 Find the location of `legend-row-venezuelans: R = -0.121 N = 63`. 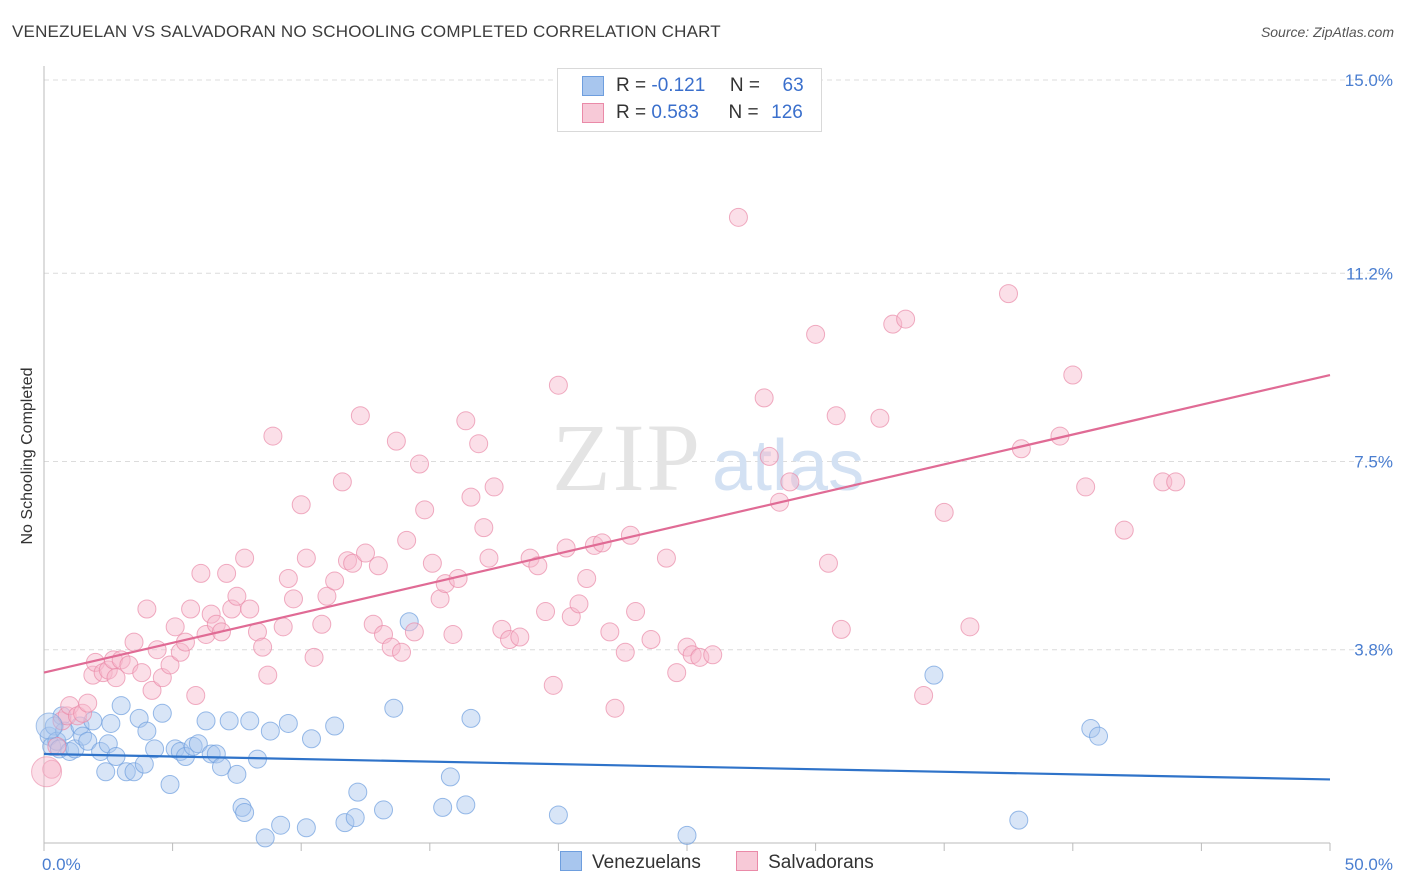

legend-row-venezuelans: R = -0.121 N = 63 is located at coordinates (693, 87).